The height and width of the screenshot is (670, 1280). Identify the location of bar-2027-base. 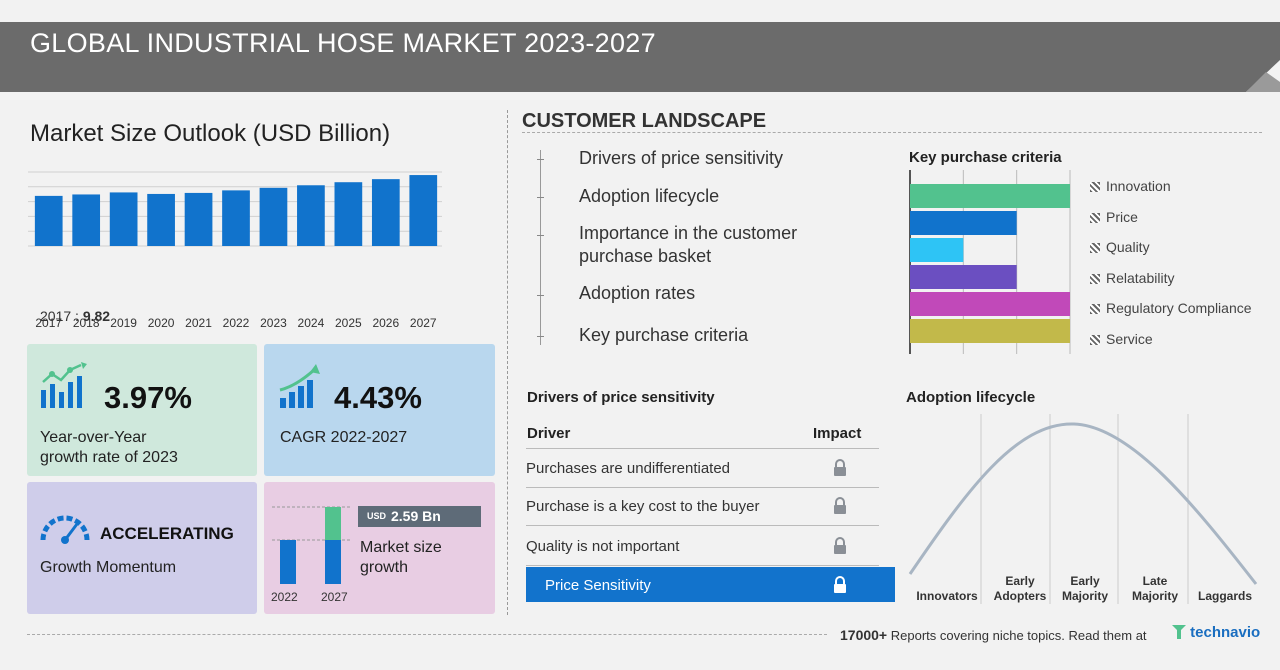
(333, 562).